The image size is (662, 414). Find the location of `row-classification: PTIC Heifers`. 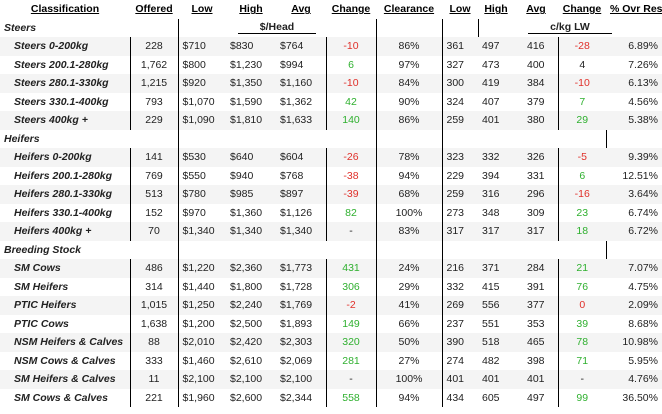

row-classification: PTIC Heifers is located at coordinates (65, 305).